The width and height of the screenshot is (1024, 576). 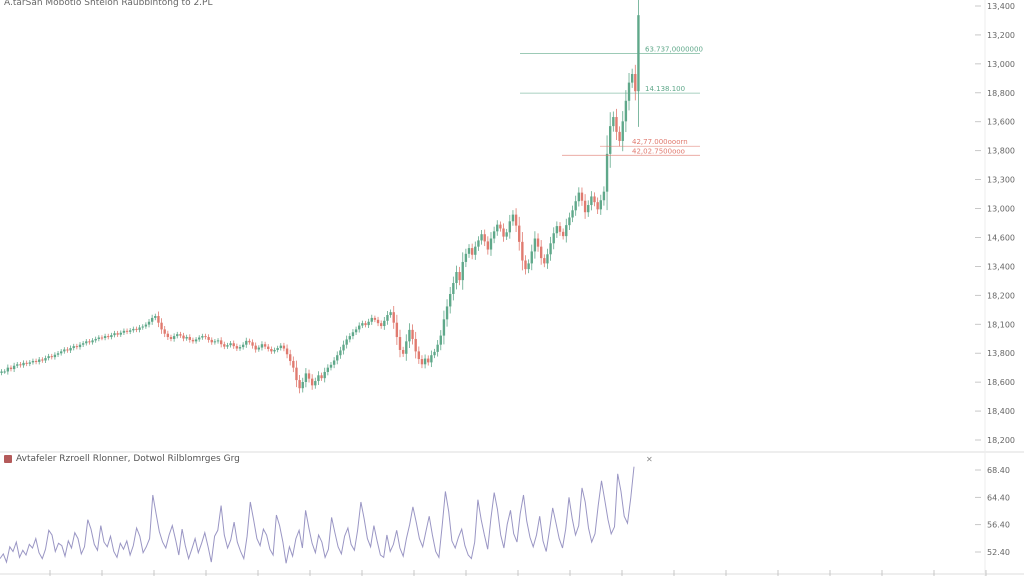 I want to click on level-label: 63.737,0000000, so click(x=674, y=49).